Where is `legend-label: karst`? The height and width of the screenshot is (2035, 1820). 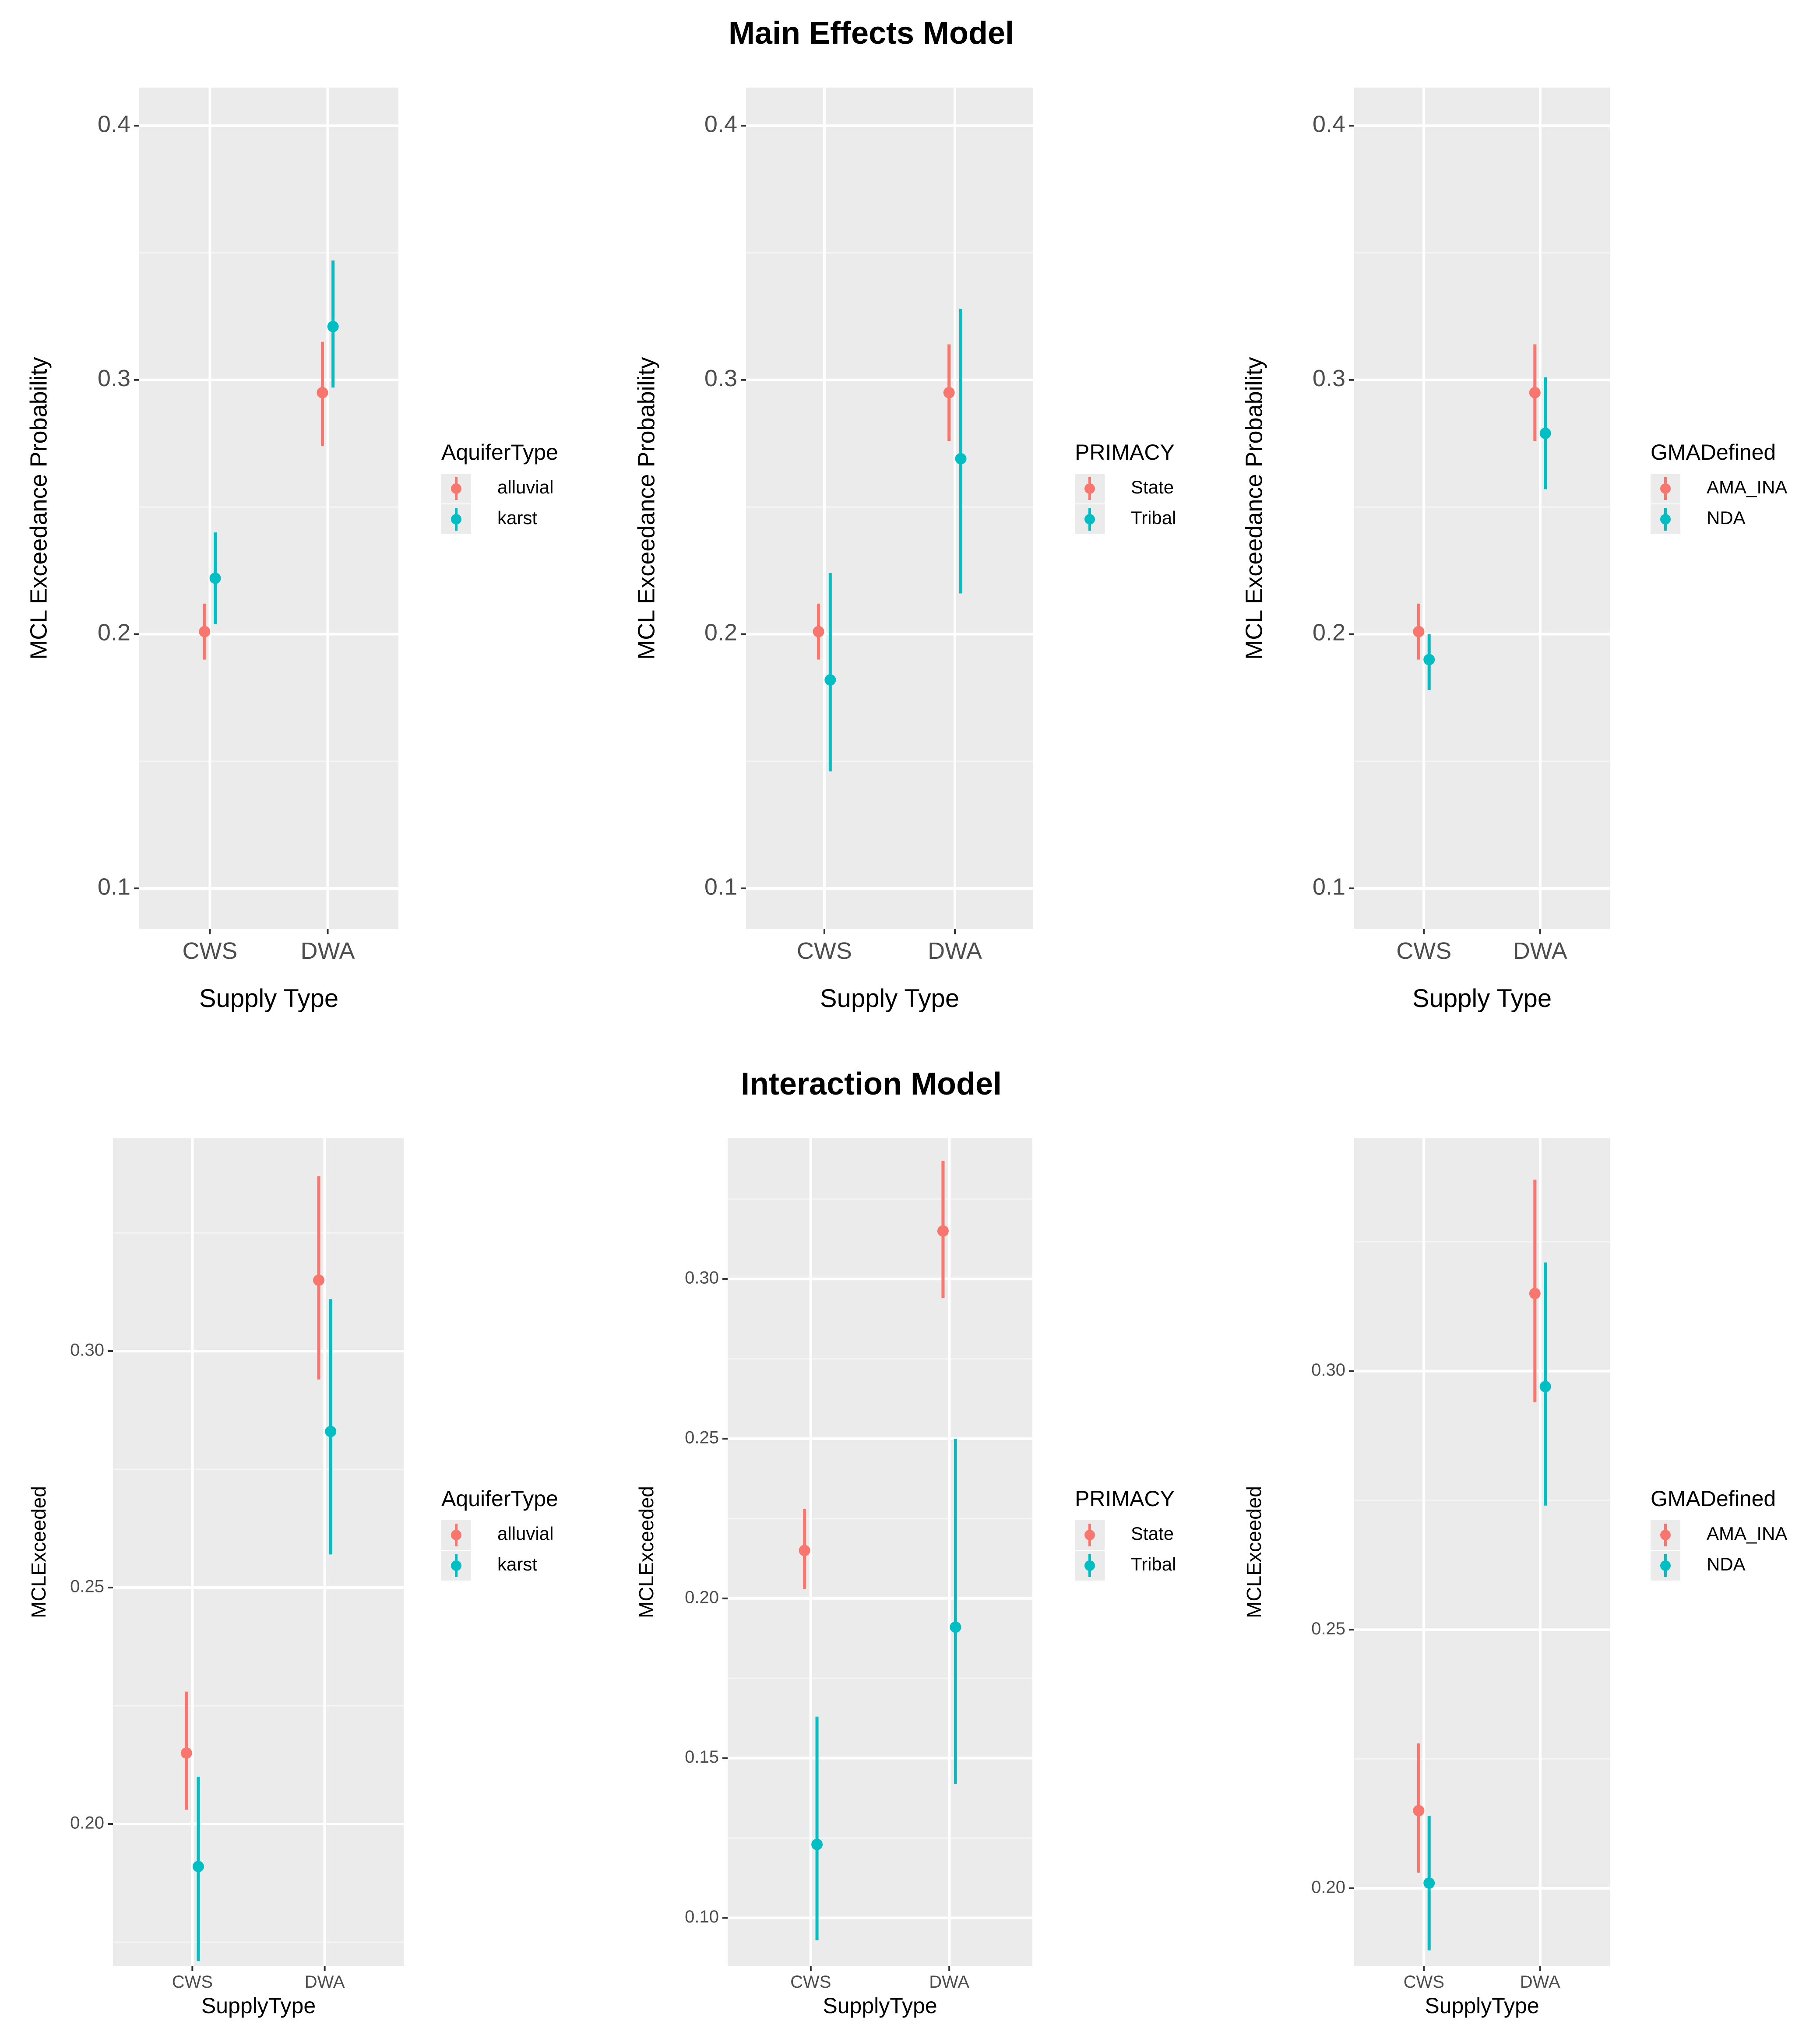
legend-label: karst is located at coordinates (517, 517).